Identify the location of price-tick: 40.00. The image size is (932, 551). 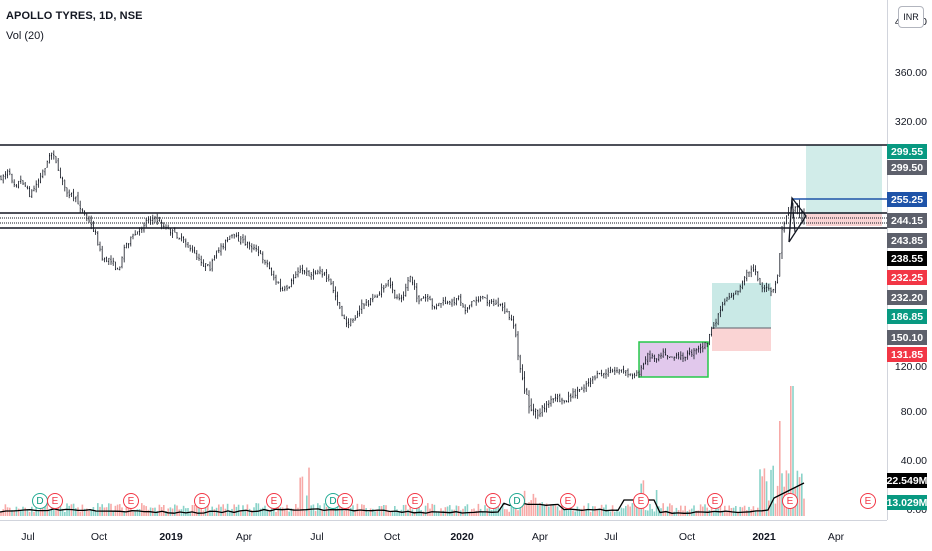
(913, 461).